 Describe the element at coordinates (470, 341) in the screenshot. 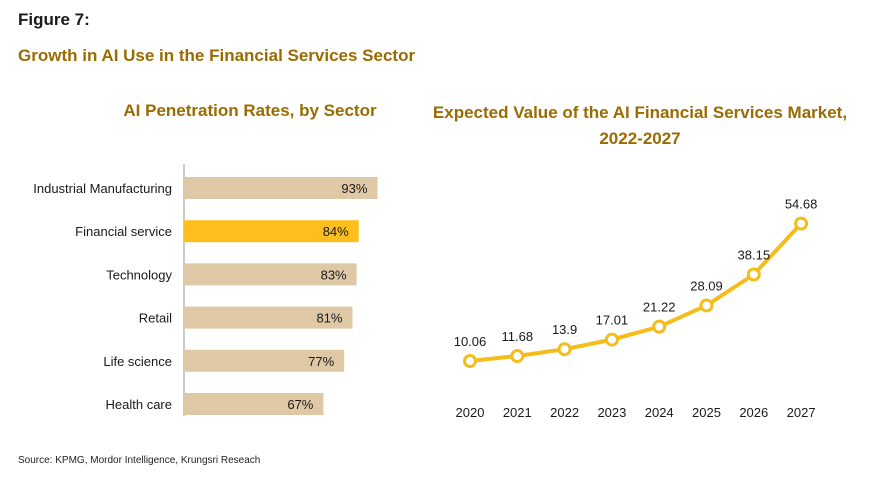

I see `line-value-label: 10.06` at that location.